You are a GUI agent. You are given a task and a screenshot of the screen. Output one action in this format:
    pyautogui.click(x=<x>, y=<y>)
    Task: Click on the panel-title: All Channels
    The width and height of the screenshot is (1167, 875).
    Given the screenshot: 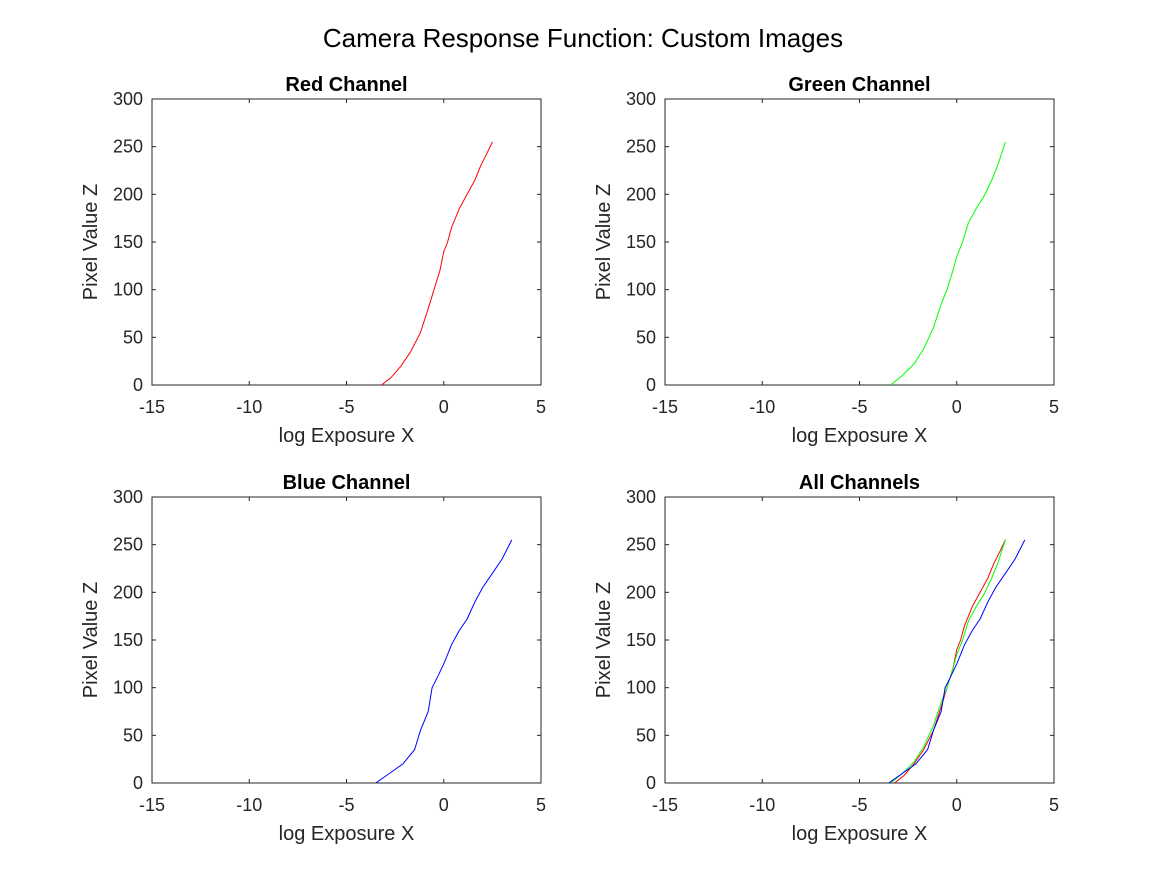 What is the action you would take?
    pyautogui.click(x=859, y=483)
    